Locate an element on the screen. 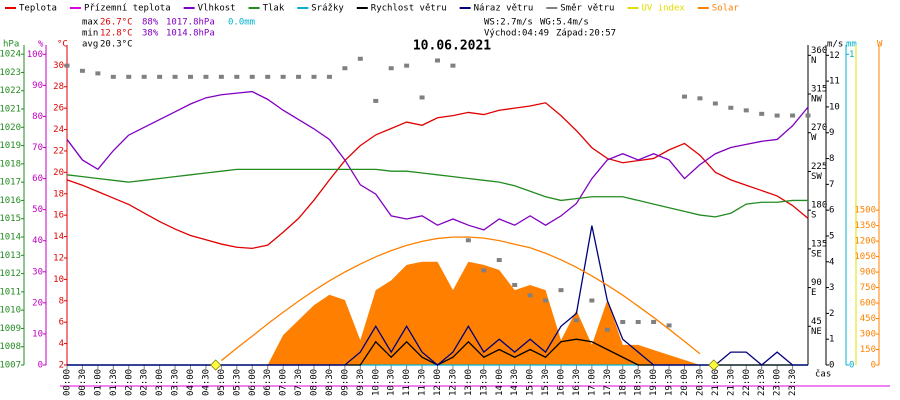 The width and height of the screenshot is (900, 400). y-tick-label: 180 is located at coordinates (819, 206).